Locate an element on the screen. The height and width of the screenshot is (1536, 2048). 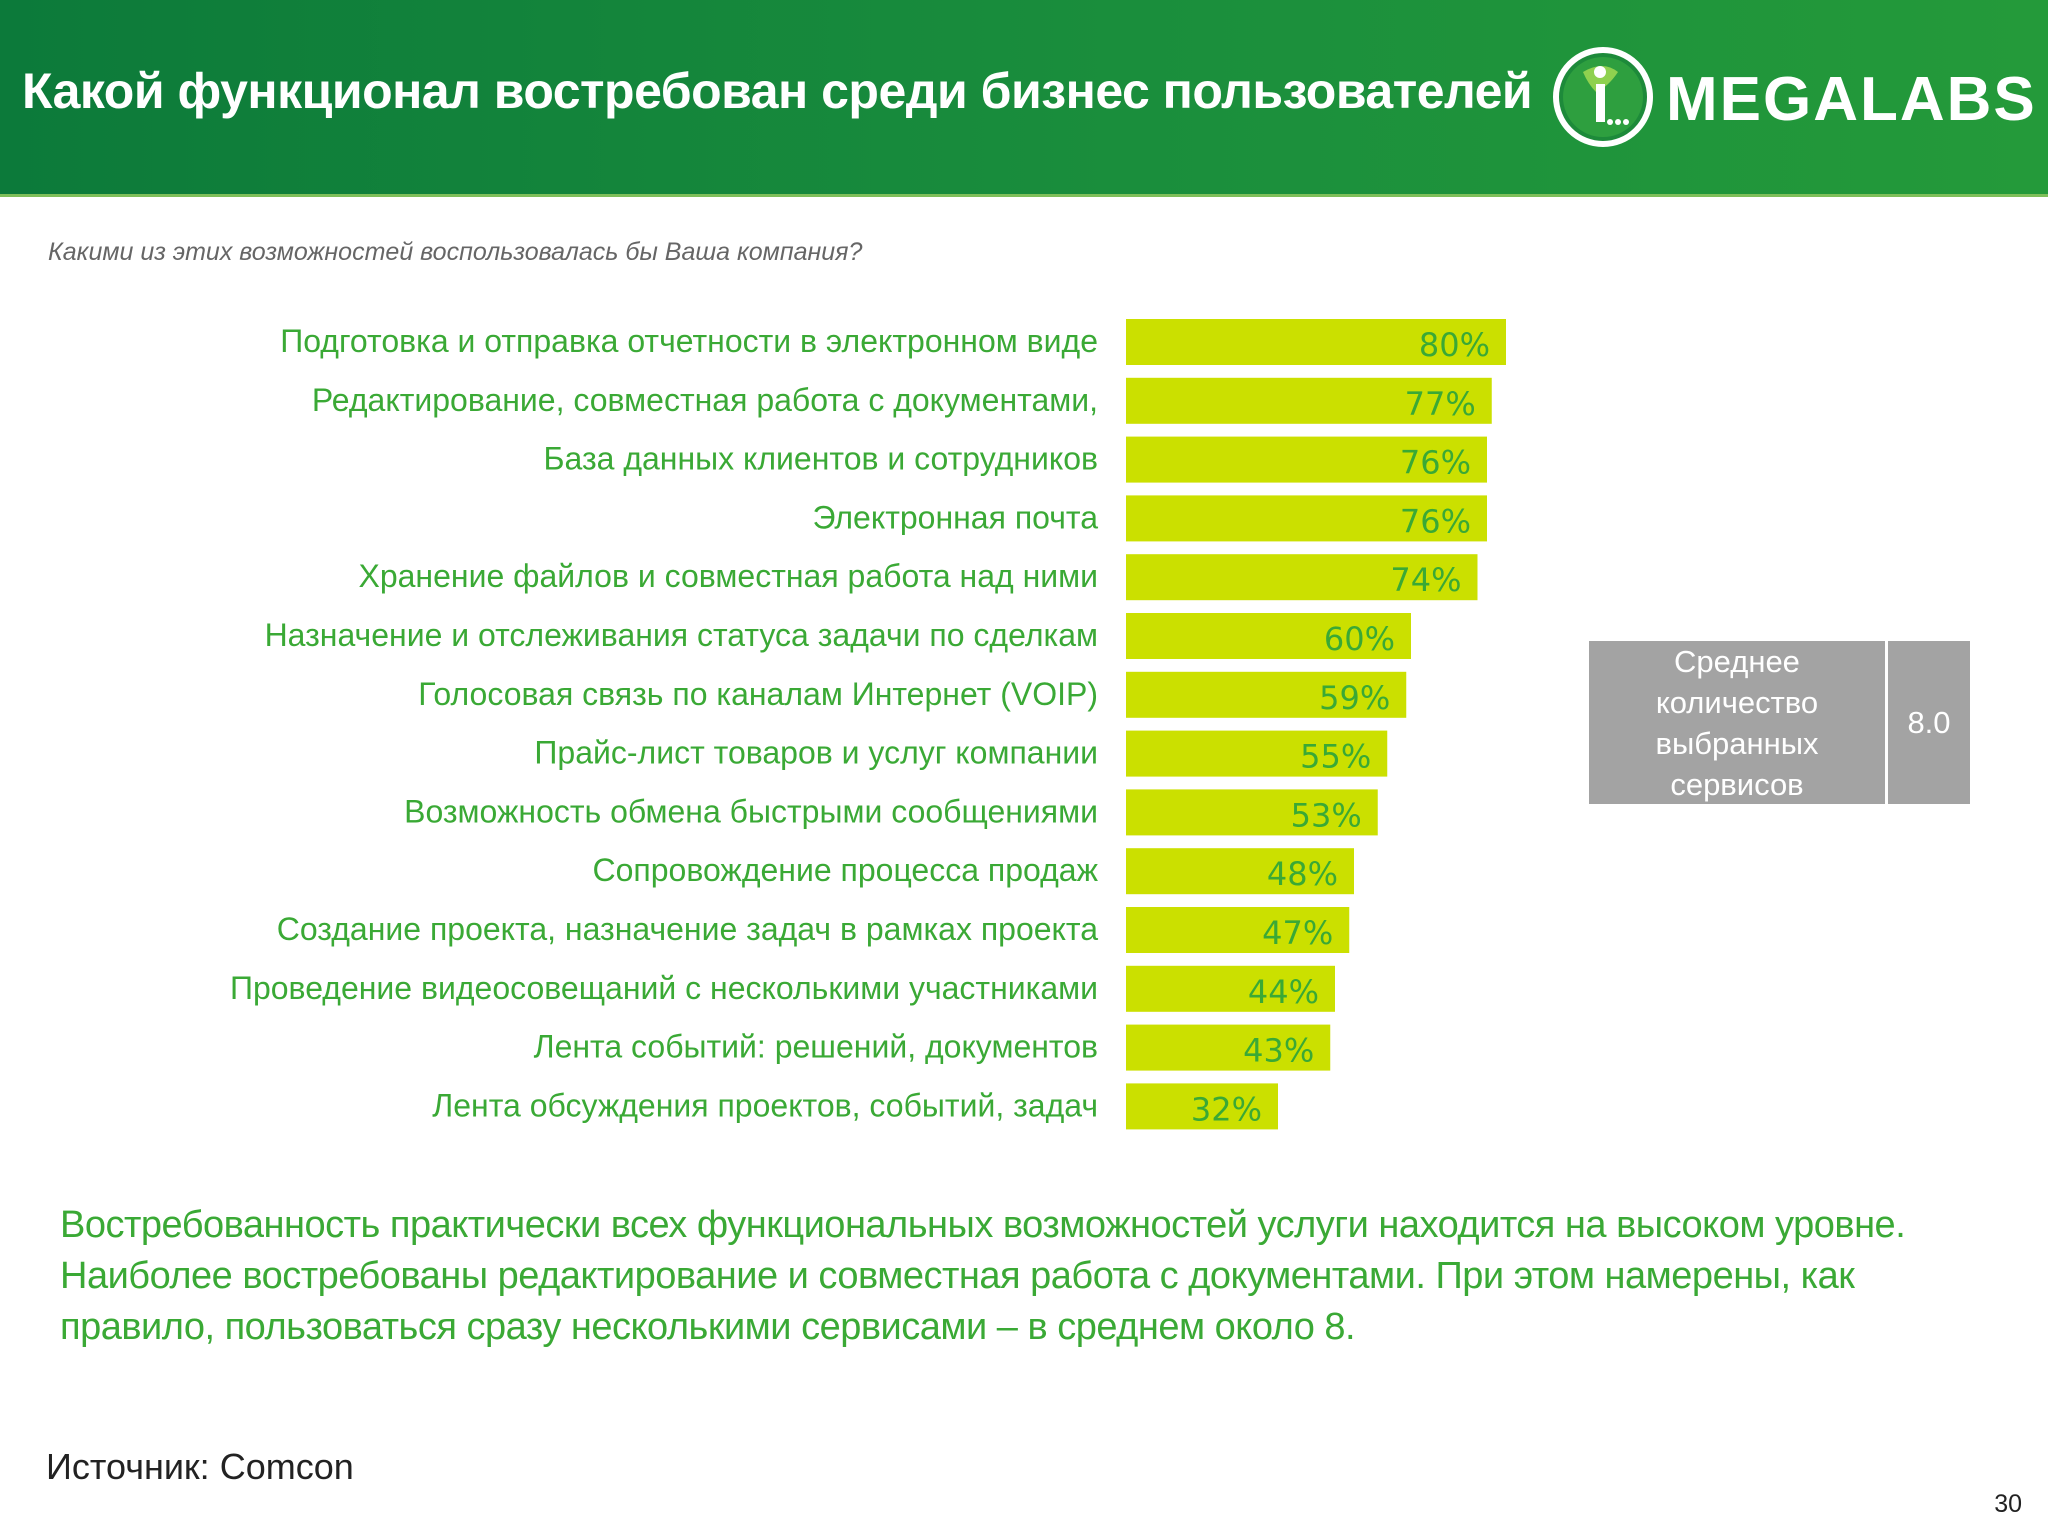
value-label: 77% is located at coordinates (1440, 404).